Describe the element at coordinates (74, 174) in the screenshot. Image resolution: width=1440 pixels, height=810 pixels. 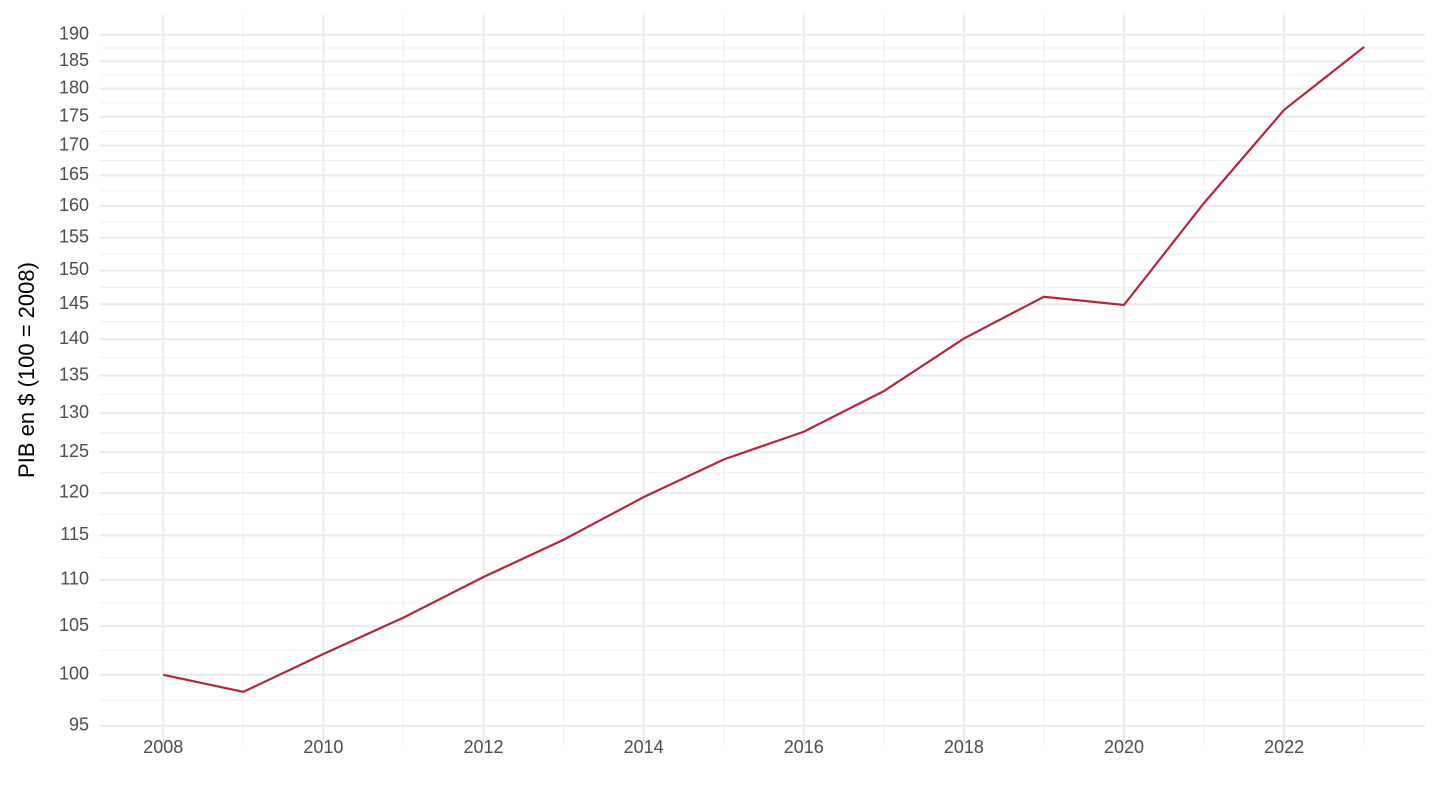
I see `y-tick-label: 165` at that location.